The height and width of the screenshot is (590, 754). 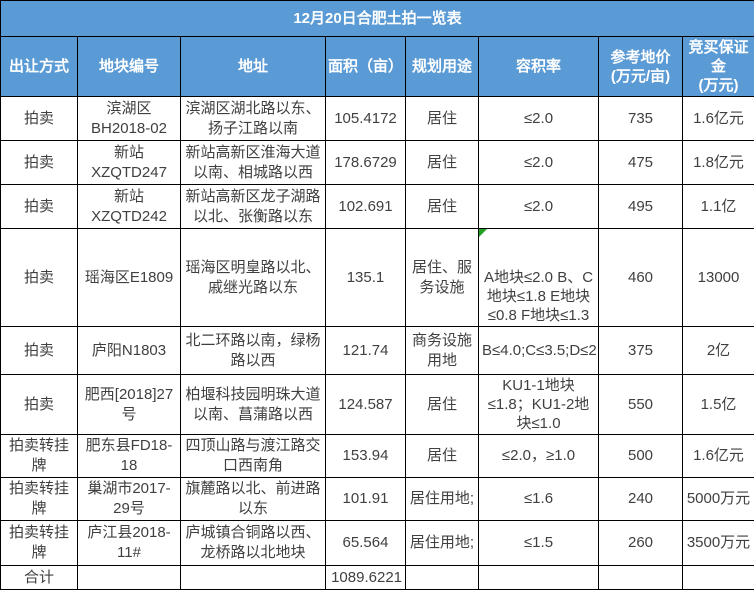 I want to click on table-title: 12月20日合肥土拍一览表, so click(x=377, y=19).